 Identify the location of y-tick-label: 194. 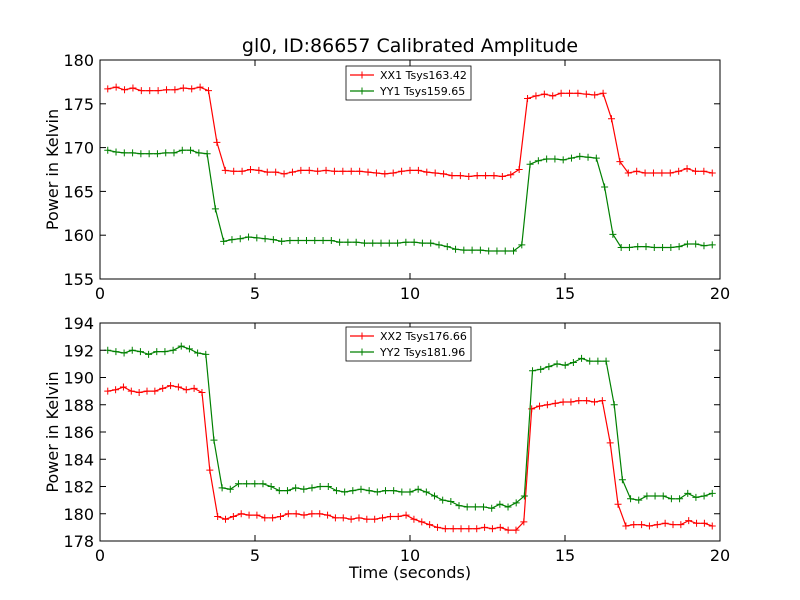
(78, 323).